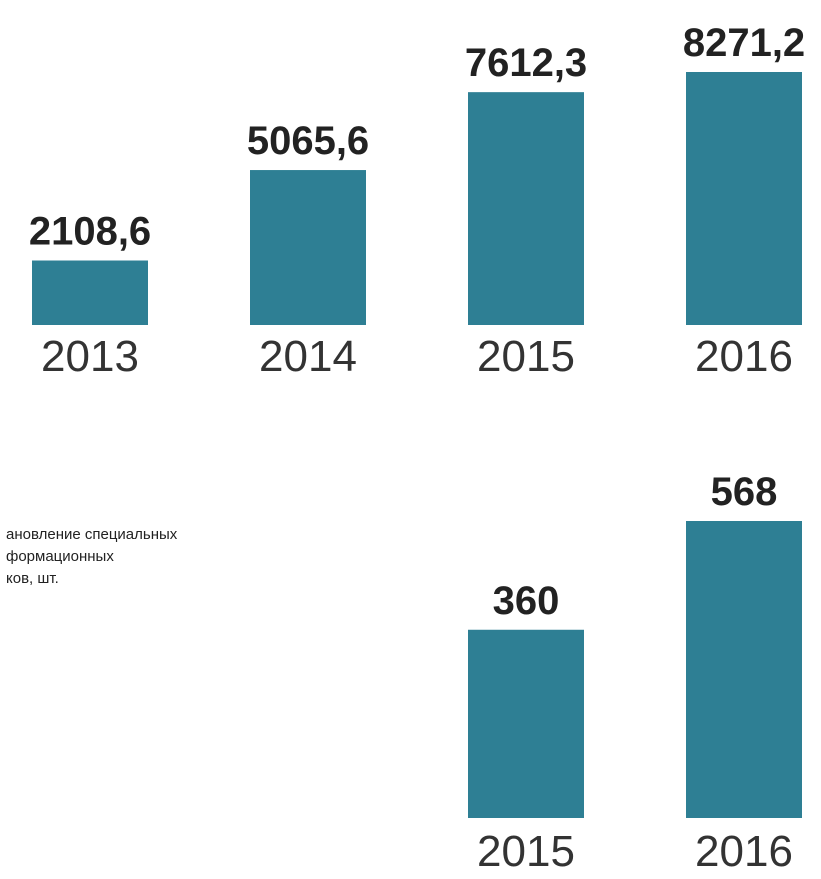 This screenshot has width=821, height=879. What do you see at coordinates (60, 556) in the screenshot?
I see `chart-title: формационных` at bounding box center [60, 556].